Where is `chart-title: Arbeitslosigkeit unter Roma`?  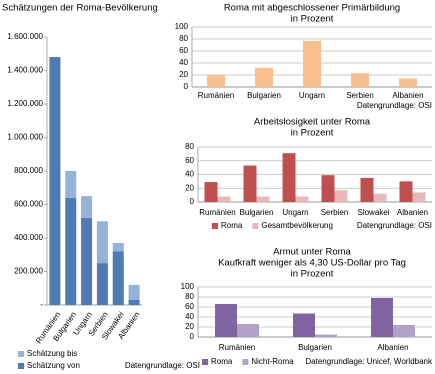
chart-title: Arbeitslosigkeit unter Roma is located at coordinates (312, 122).